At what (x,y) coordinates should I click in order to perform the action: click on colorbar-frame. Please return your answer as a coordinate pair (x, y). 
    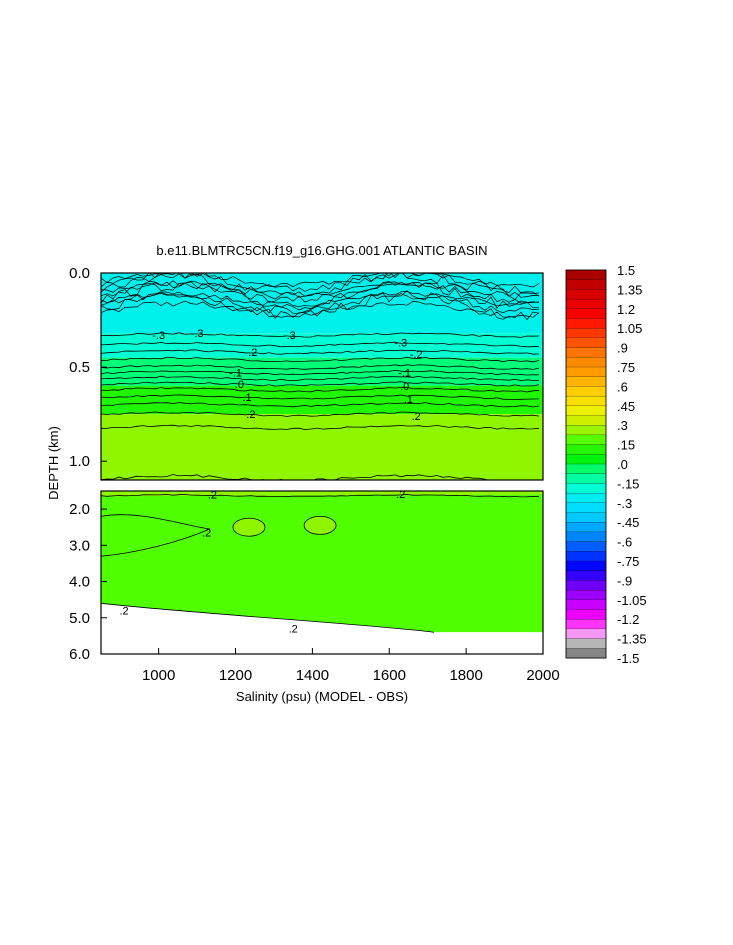
    Looking at the image, I should click on (586, 464).